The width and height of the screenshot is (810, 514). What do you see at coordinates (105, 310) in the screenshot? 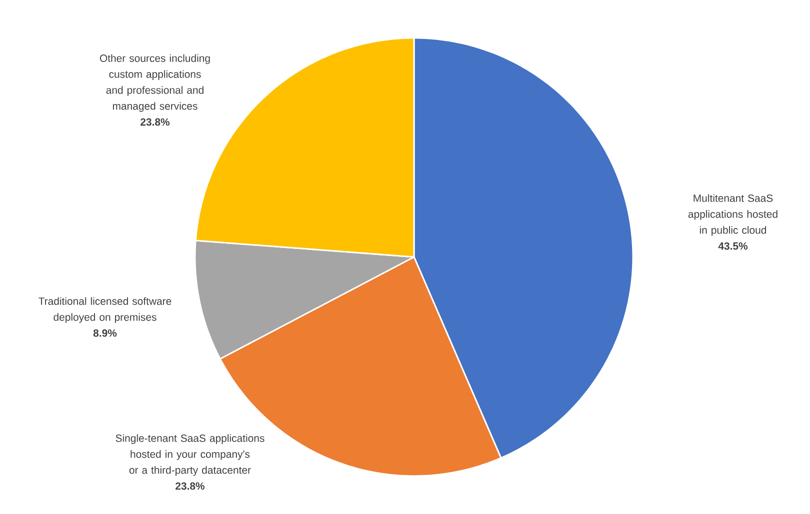
I see `slice-label: Traditional licensed software deployed on premises` at bounding box center [105, 310].